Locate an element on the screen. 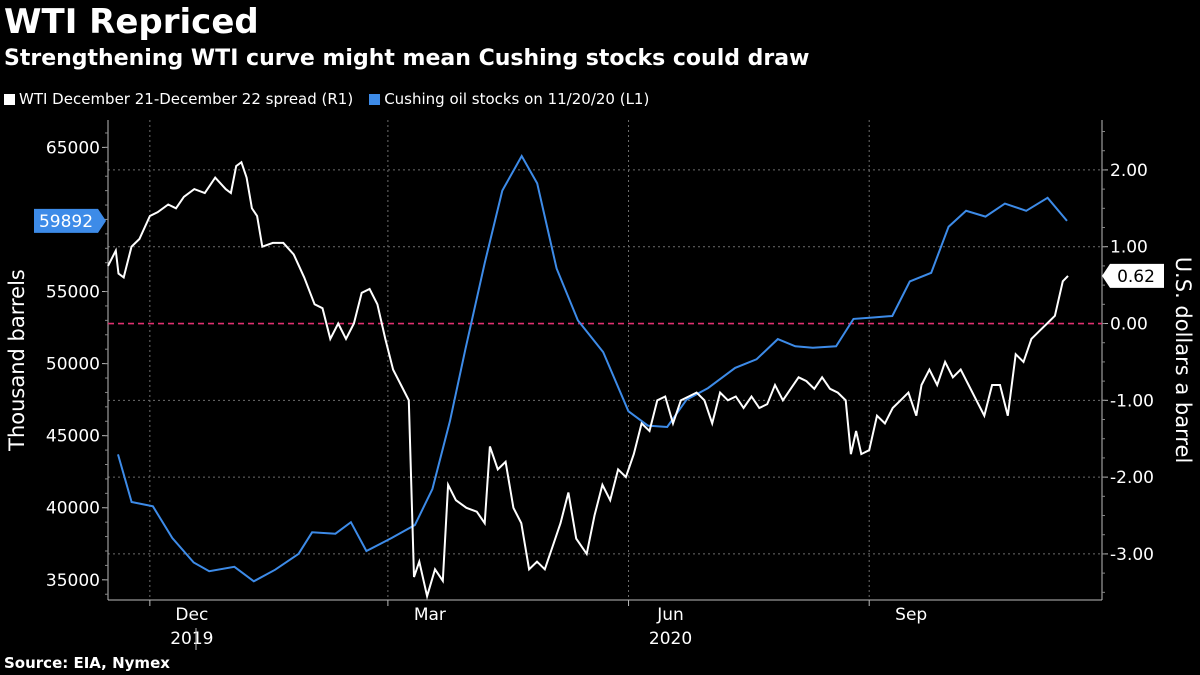  last-value-label-stocks: 59892 is located at coordinates (66, 222).